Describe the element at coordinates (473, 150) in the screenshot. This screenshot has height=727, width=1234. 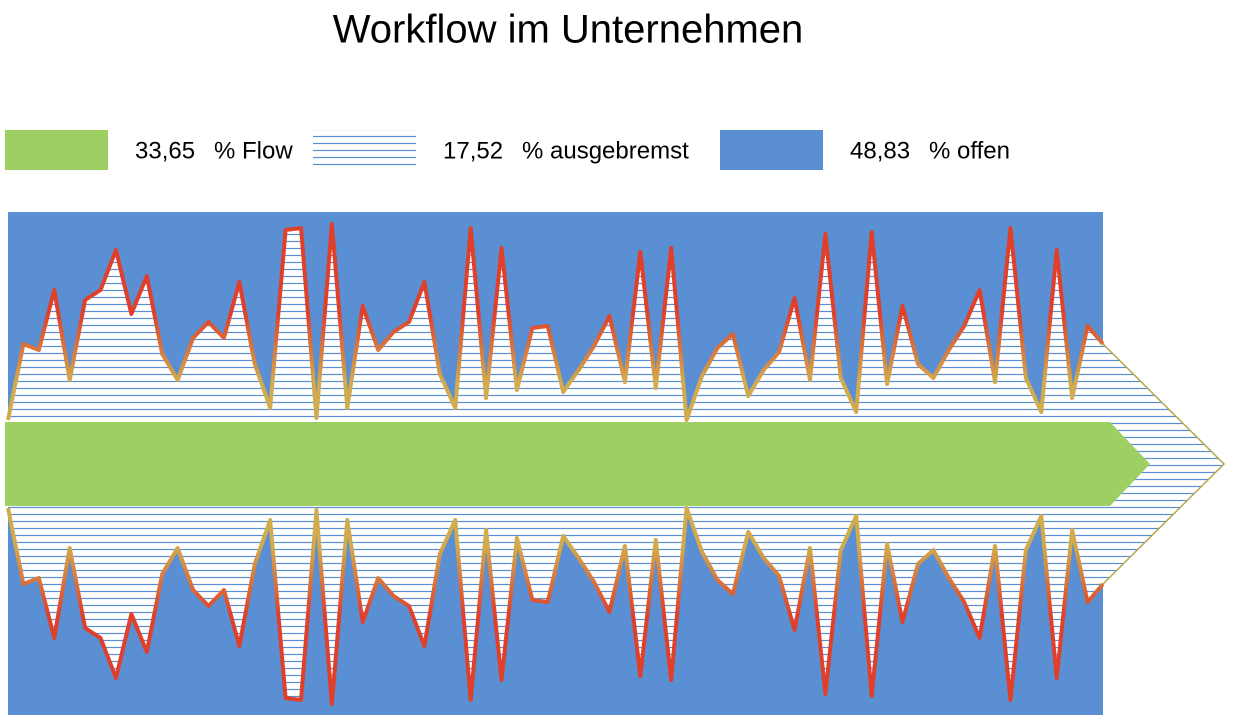
I see `legend-value: 17,52` at that location.